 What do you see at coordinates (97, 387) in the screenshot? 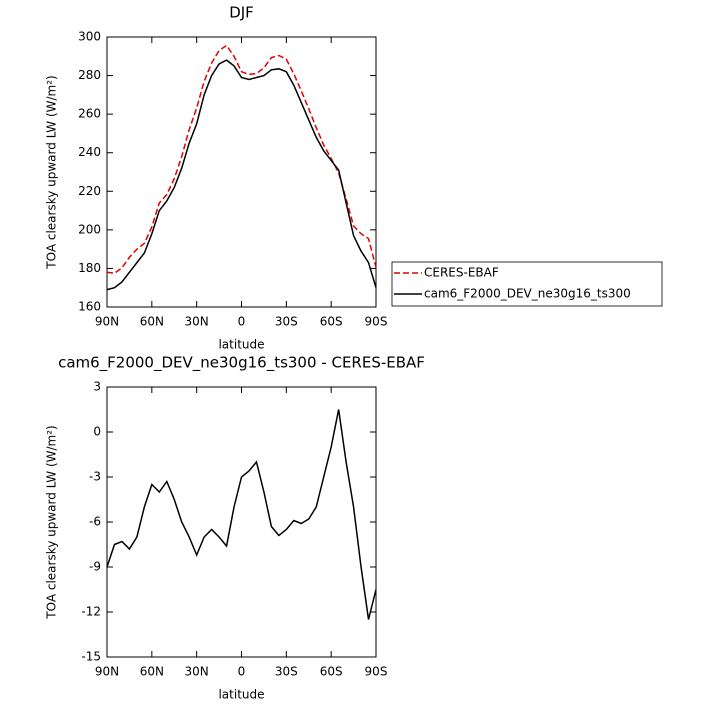
I see `y-tick-label: 3` at bounding box center [97, 387].